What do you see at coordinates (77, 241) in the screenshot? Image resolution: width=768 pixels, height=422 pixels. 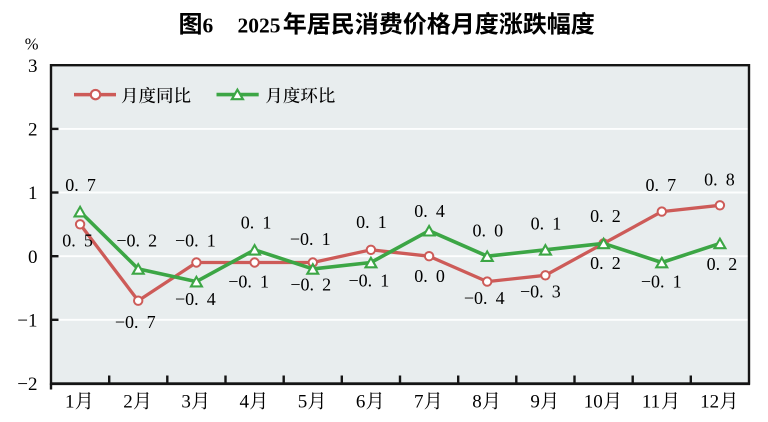 I see `svg-text: 0. 5` at bounding box center [77, 241].